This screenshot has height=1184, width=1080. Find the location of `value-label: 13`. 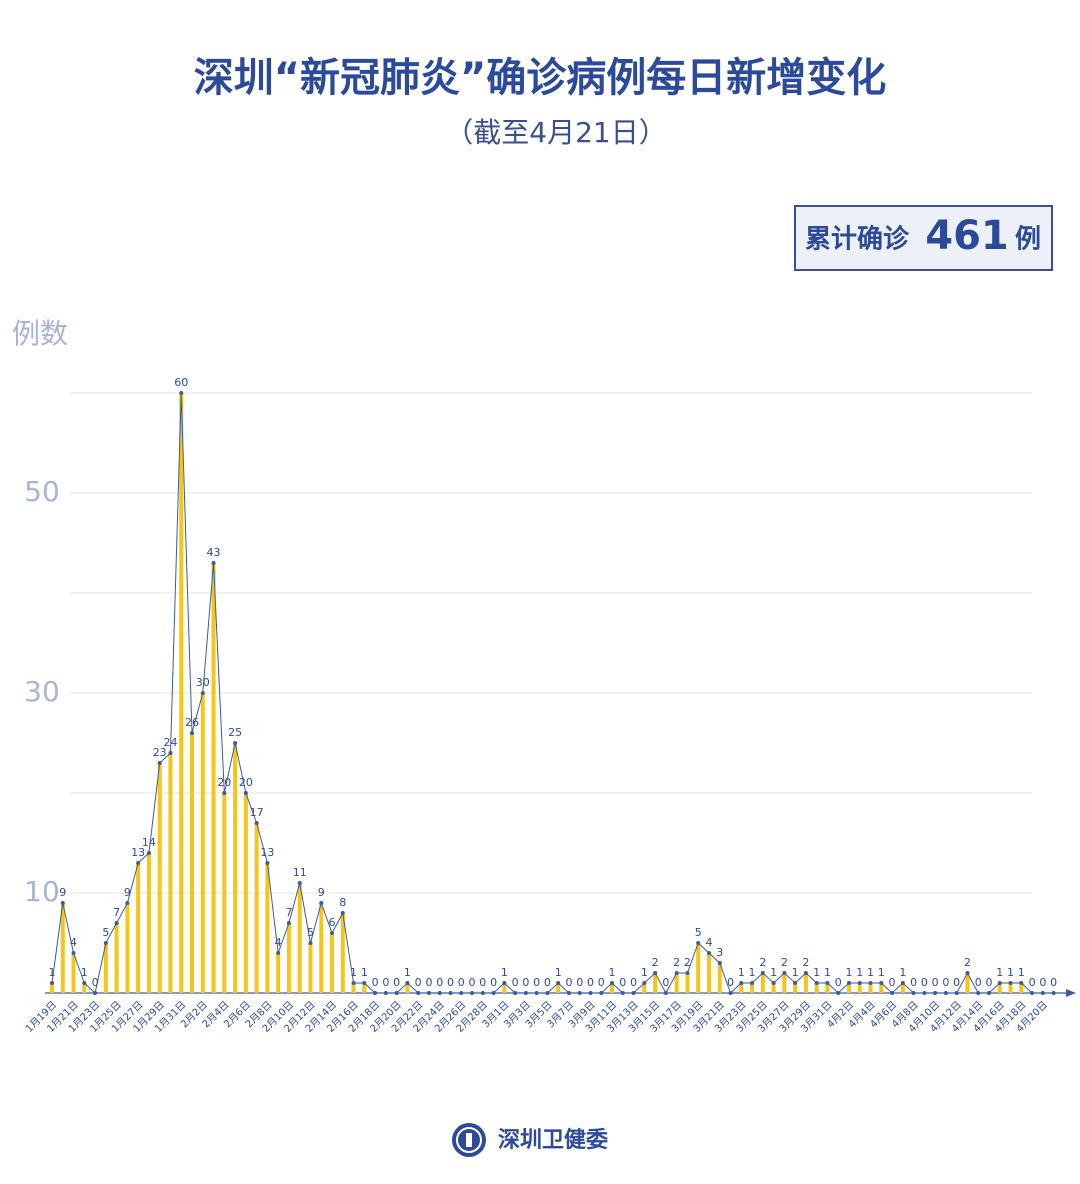

value-label: 13 is located at coordinates (267, 852).